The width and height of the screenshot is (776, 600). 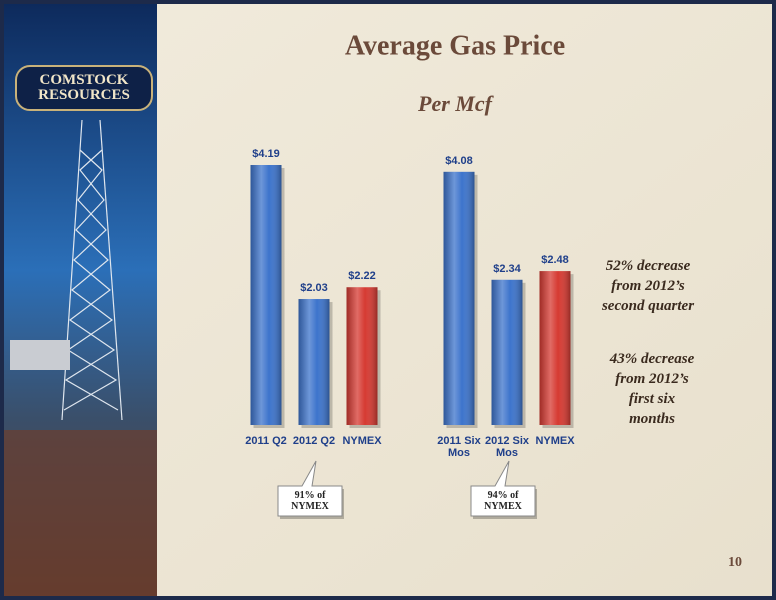 I want to click on slide-title: Average Gas Price, so click(x=455, y=45).